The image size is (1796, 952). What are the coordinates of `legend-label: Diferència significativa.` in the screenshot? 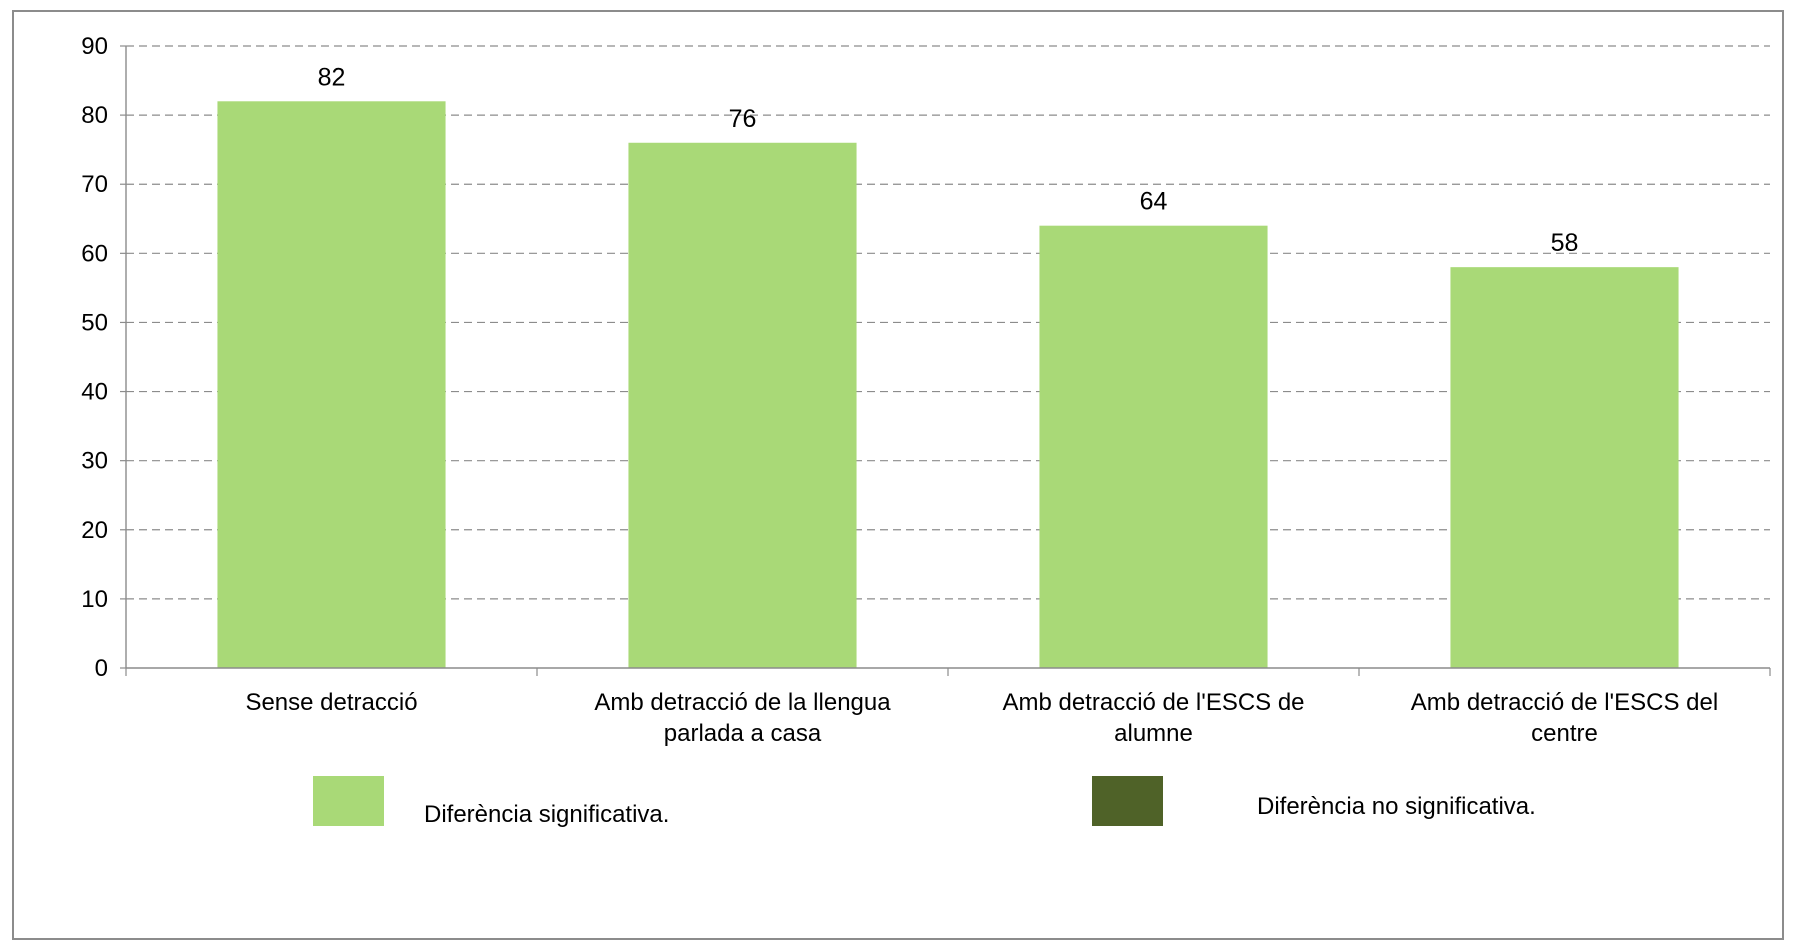 It's located at (546, 814).